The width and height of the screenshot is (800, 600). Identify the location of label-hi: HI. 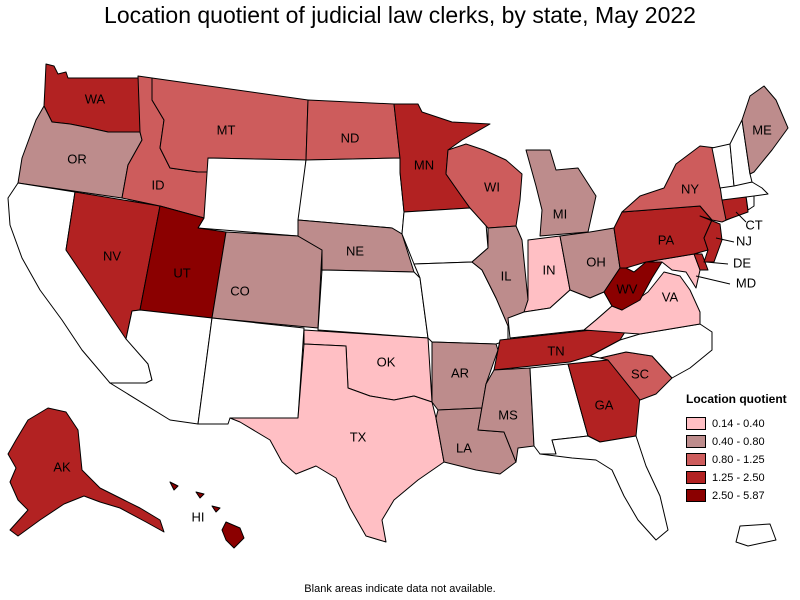
(198, 516).